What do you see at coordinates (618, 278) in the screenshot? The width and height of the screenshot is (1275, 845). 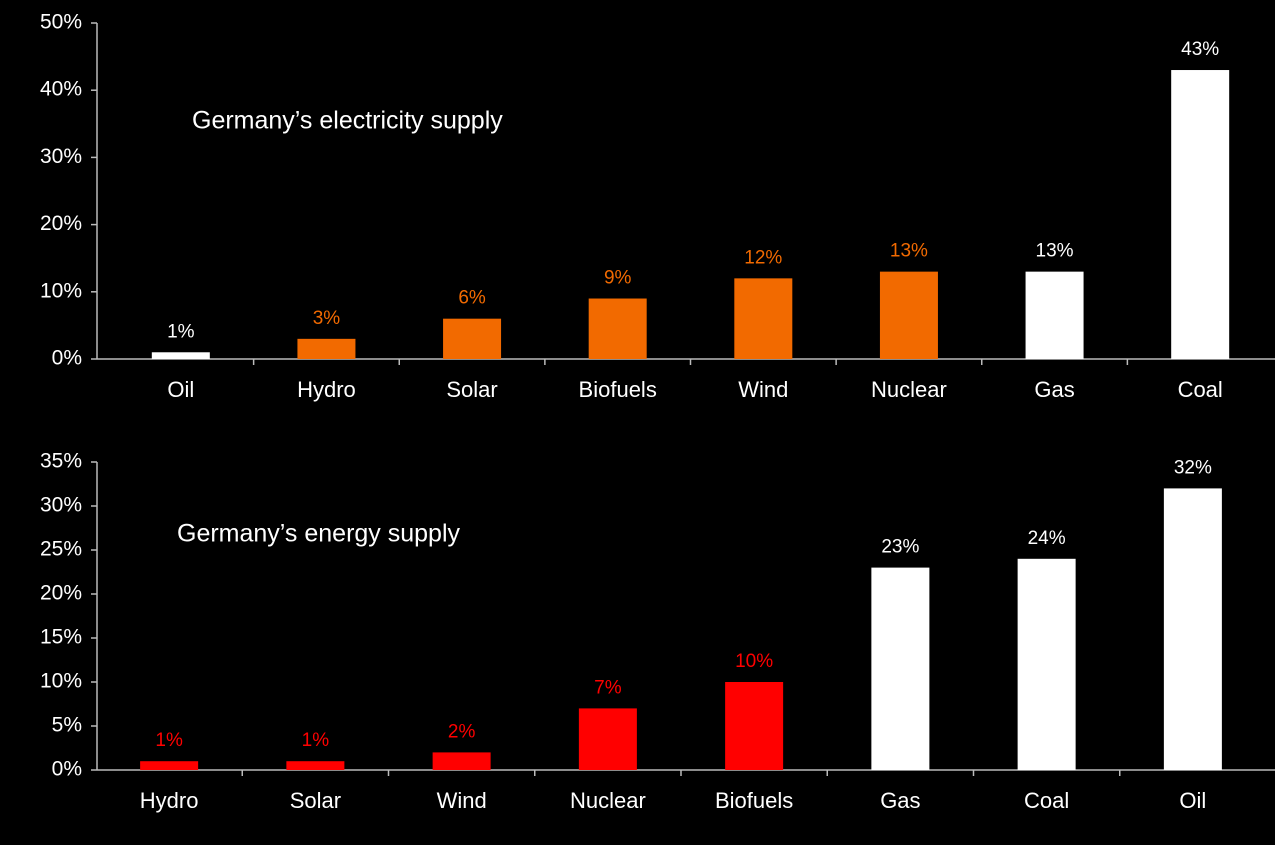 I see `value-label: 9%` at bounding box center [618, 278].